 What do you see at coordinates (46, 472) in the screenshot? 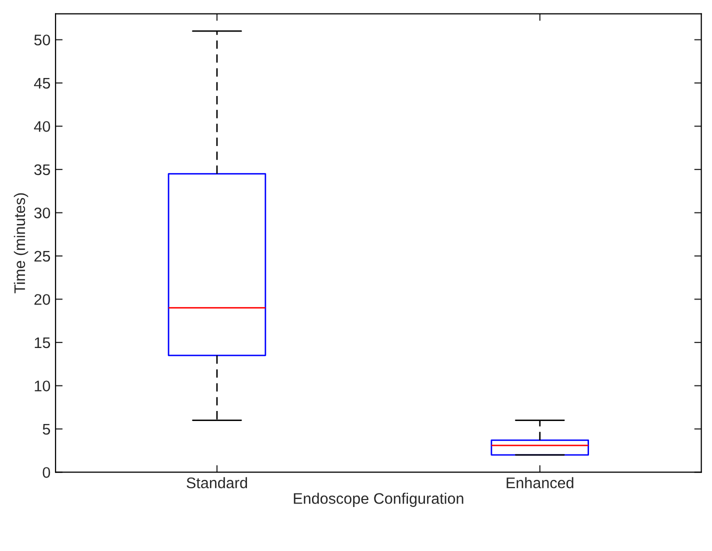
I see `y-tick-label: 0` at bounding box center [46, 472].